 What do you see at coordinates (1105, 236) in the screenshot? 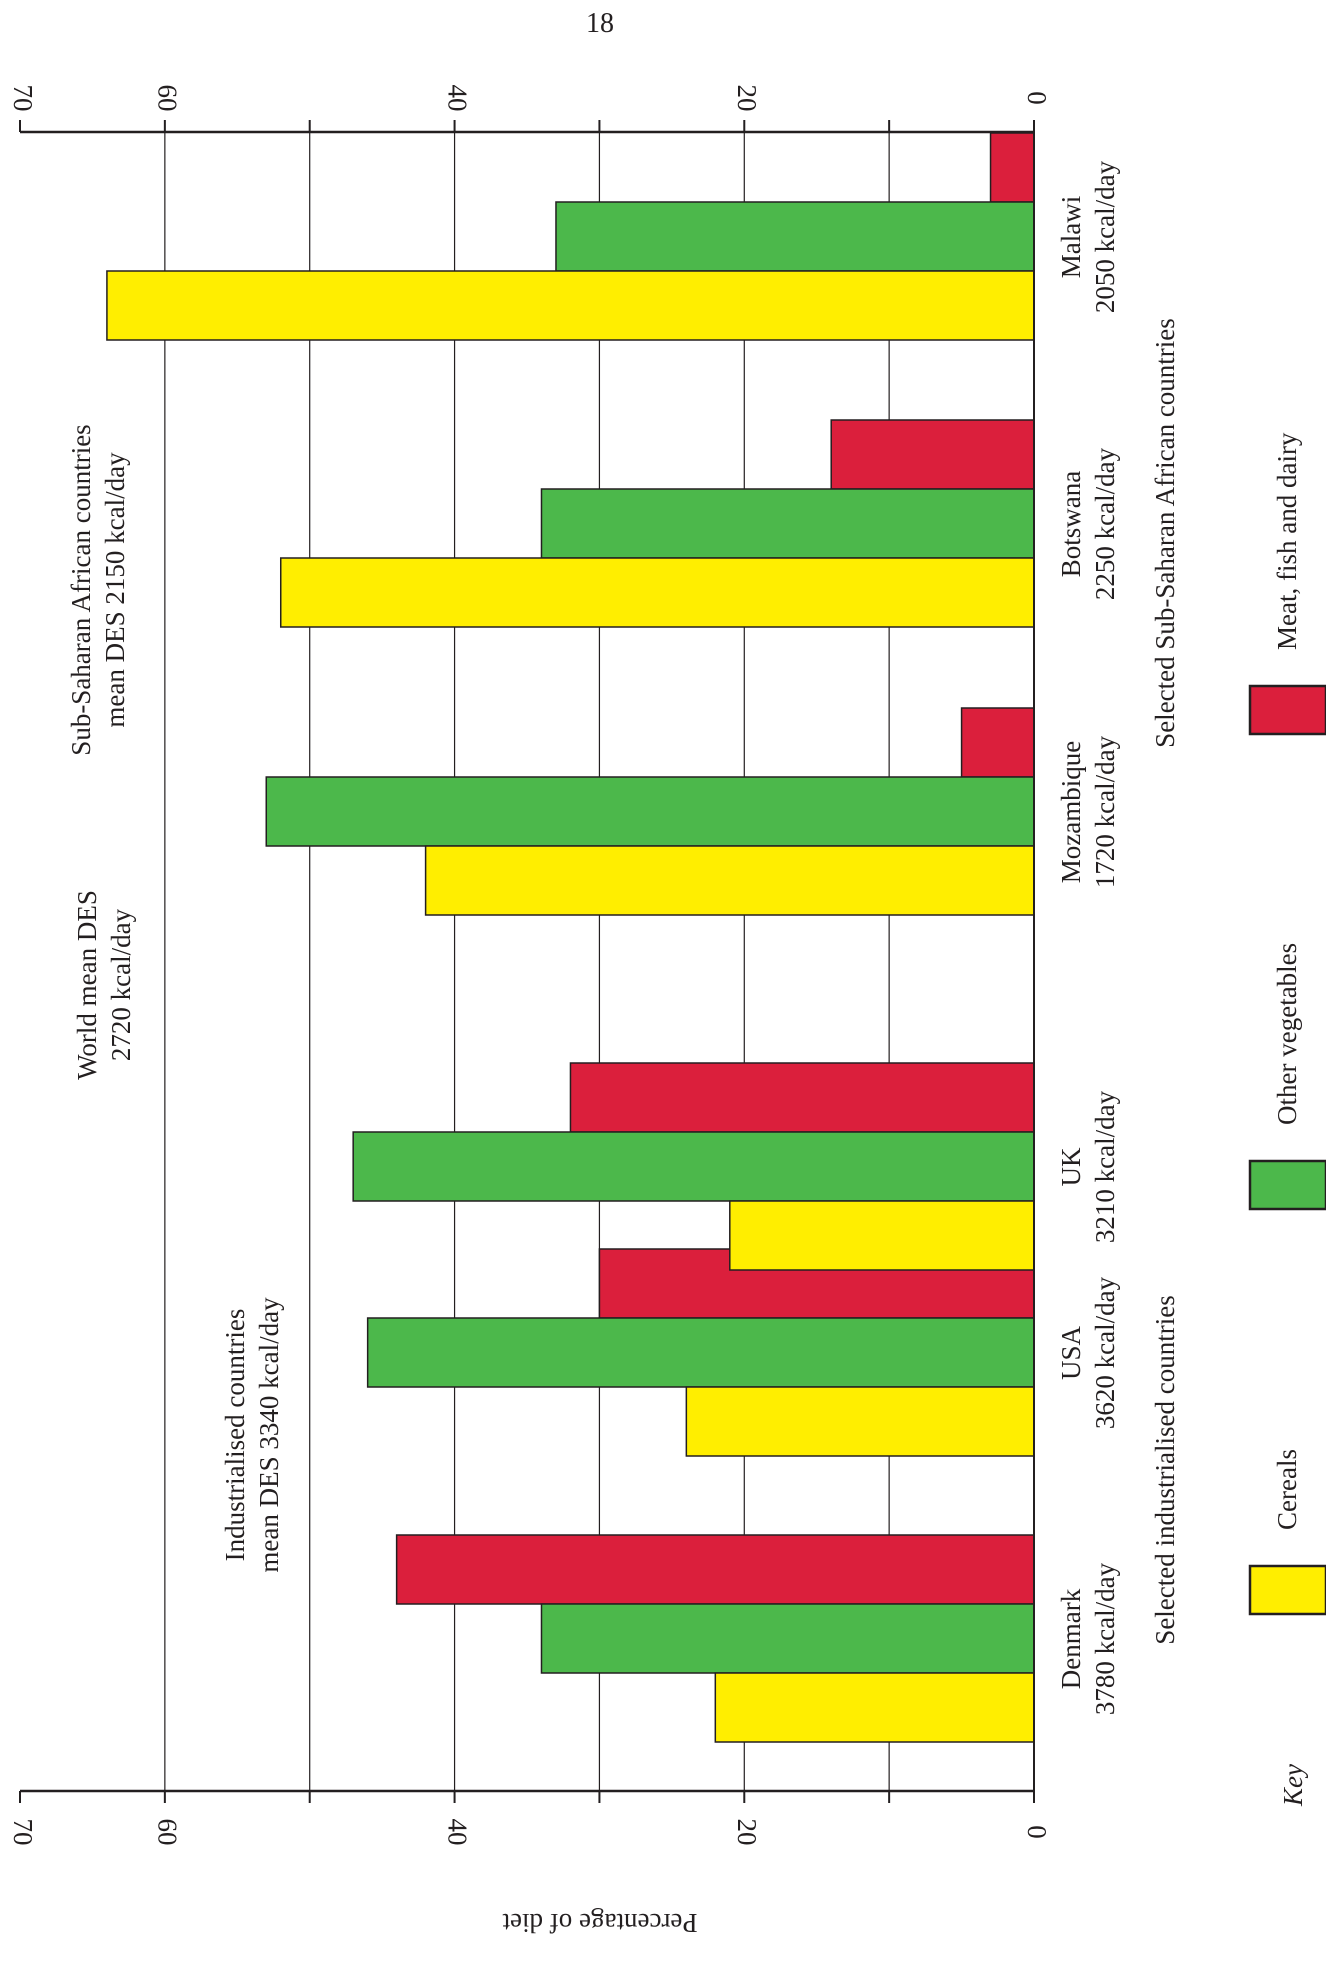
I see `category-kcal-malawi: 2050 kcal/day` at bounding box center [1105, 236].